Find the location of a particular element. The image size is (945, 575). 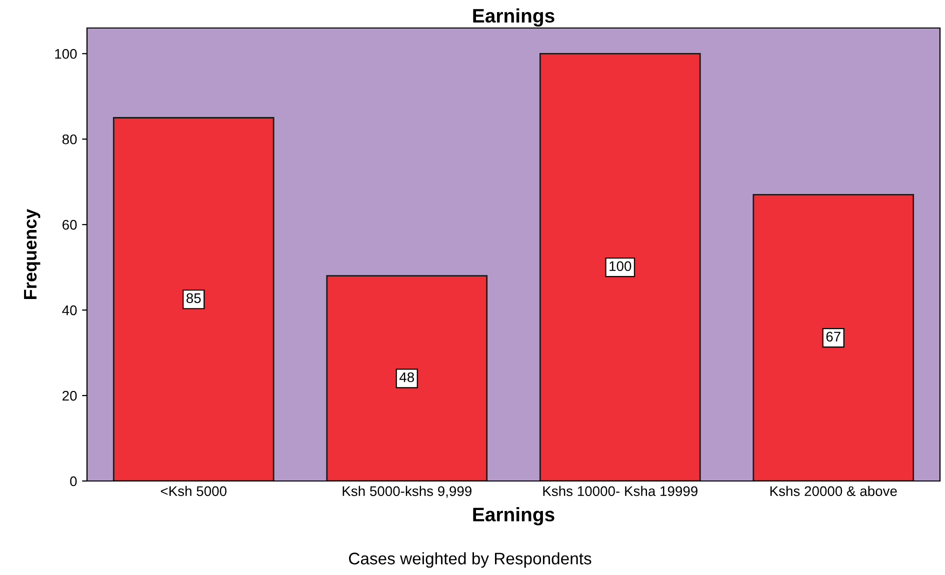

data-label: 85 is located at coordinates (193, 298).